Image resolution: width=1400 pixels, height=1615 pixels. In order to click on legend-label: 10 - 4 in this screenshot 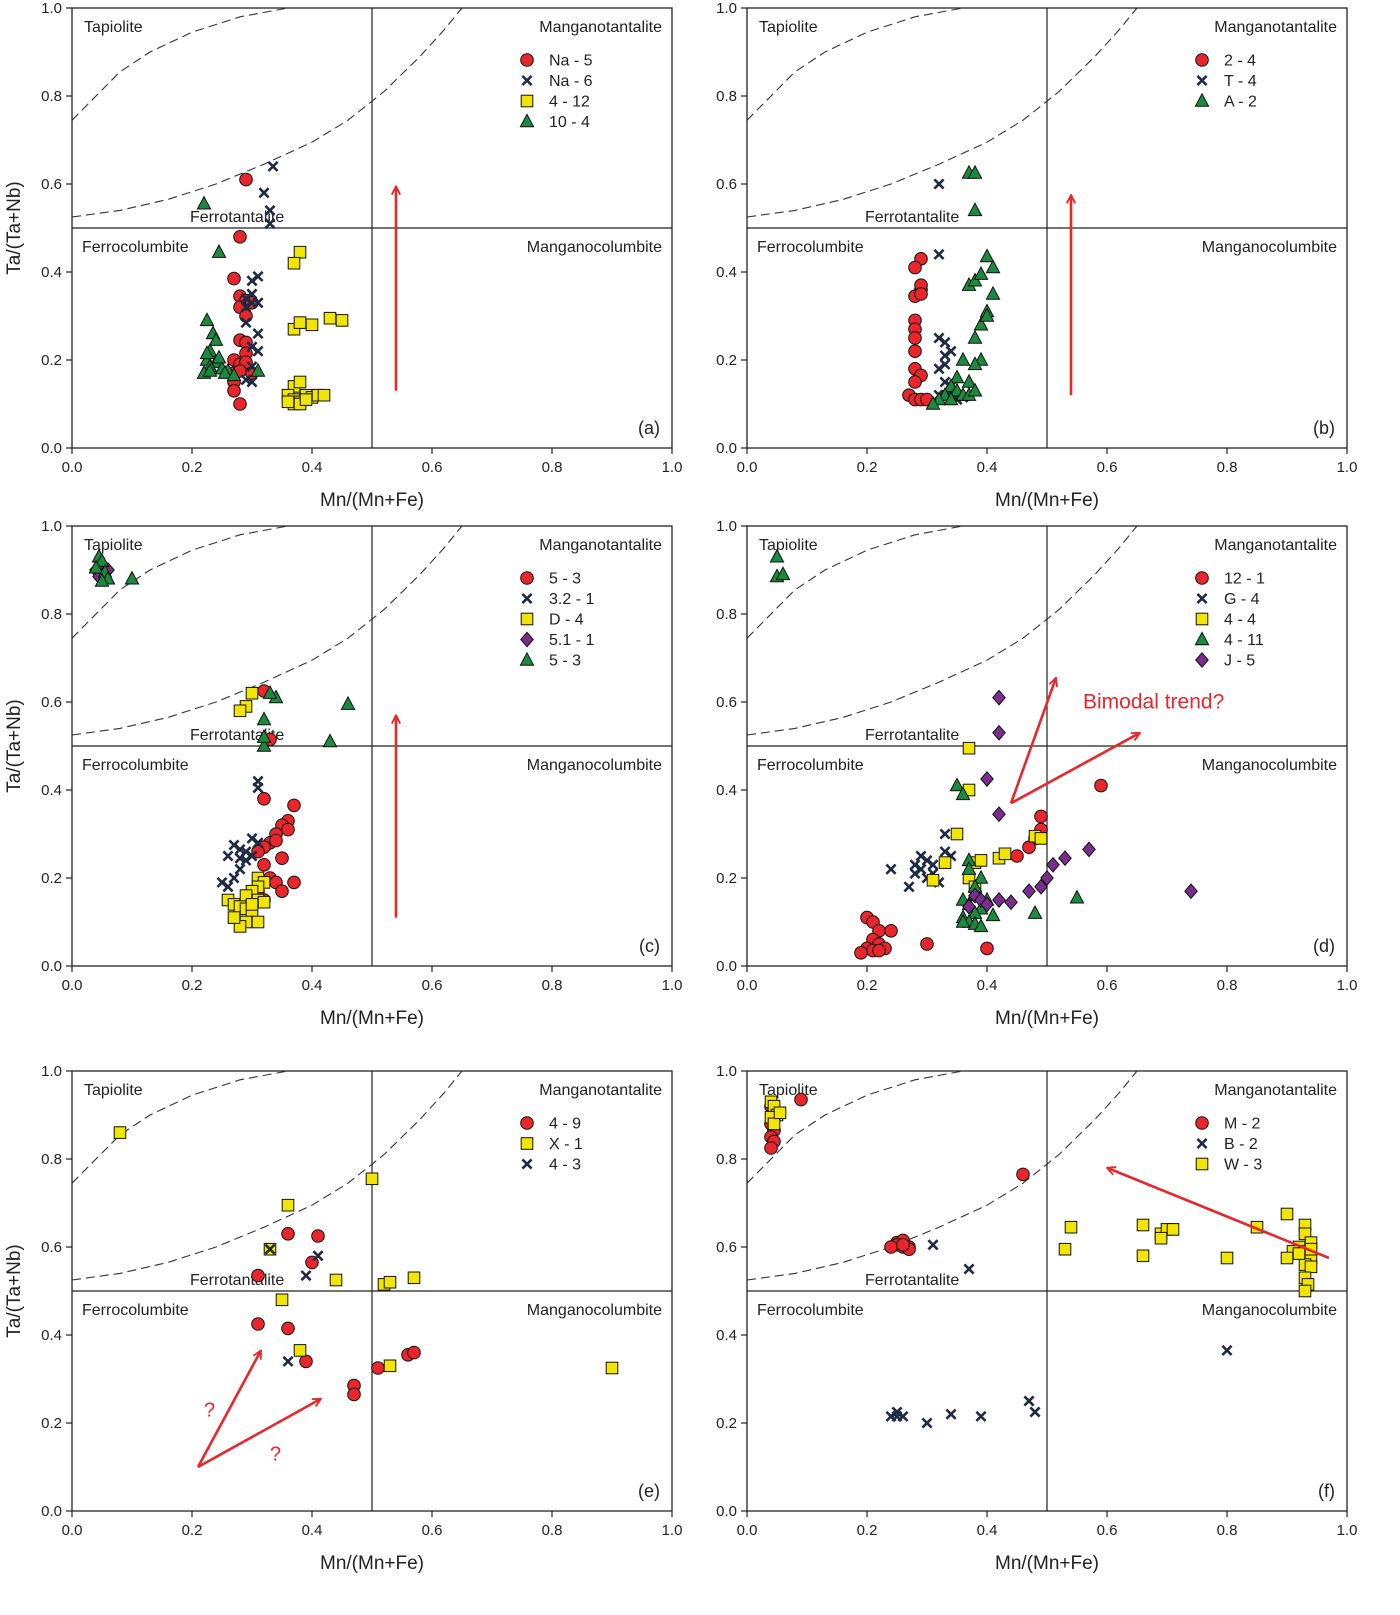, I will do `click(569, 122)`.